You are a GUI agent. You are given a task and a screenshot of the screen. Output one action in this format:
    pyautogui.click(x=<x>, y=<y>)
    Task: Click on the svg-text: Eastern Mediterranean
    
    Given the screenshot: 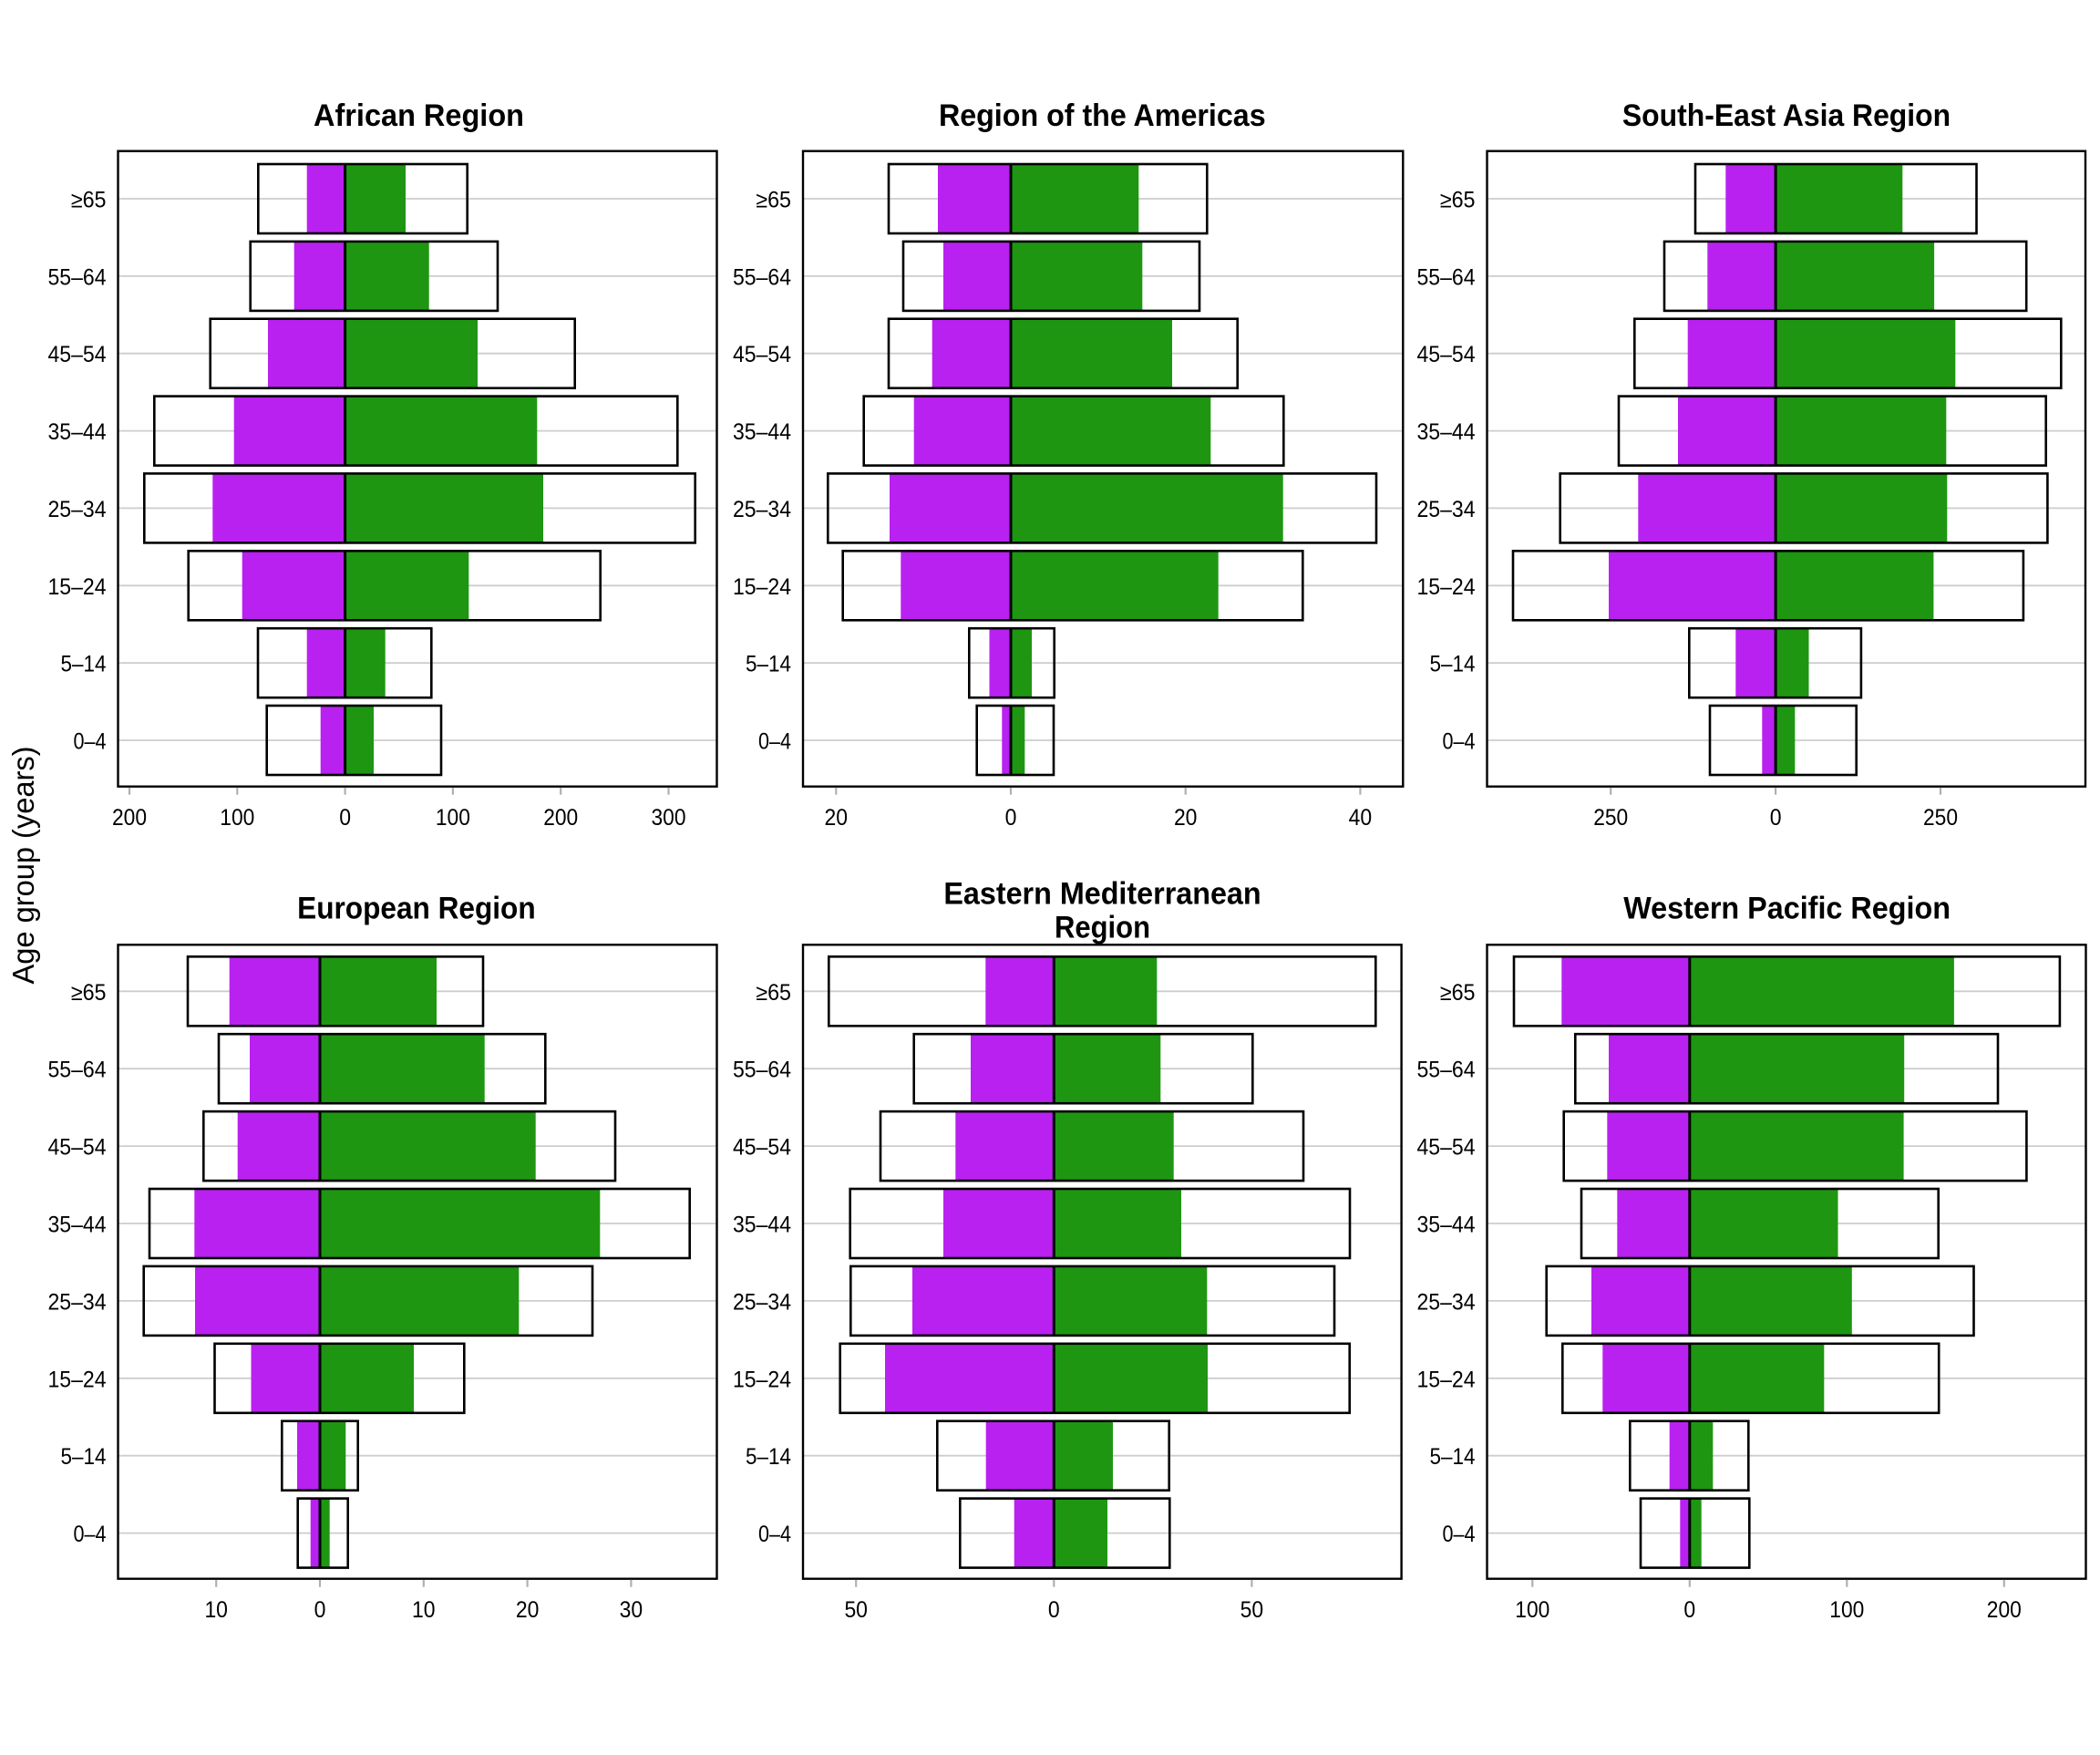 What is the action you would take?
    pyautogui.click(x=1102, y=894)
    